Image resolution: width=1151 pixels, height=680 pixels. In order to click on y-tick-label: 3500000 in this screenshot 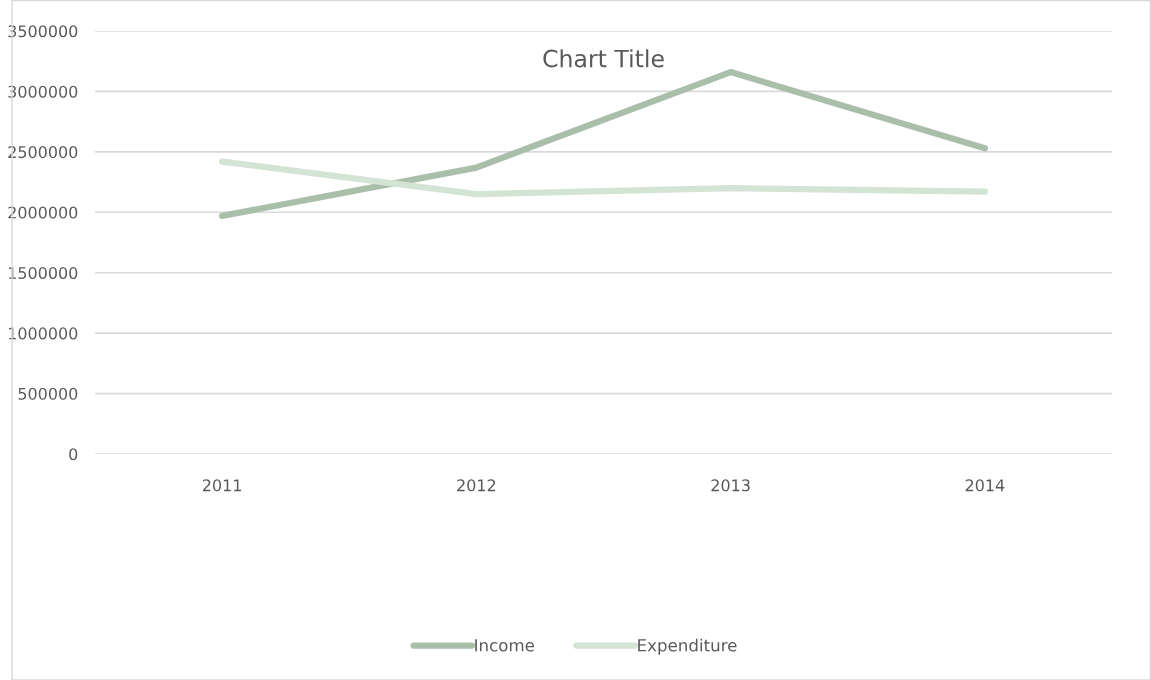, I will do `click(43, 31)`.